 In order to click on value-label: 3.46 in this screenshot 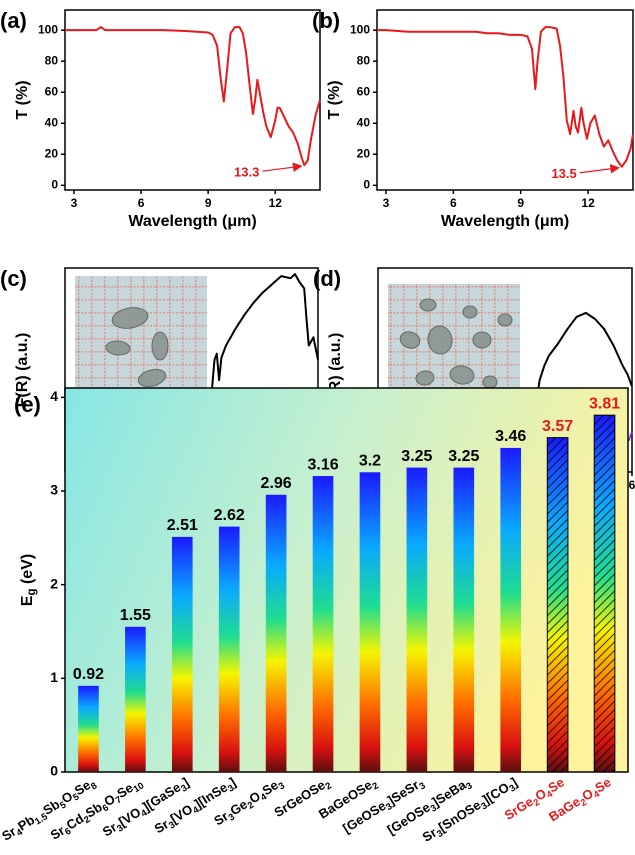, I will do `click(510, 436)`.